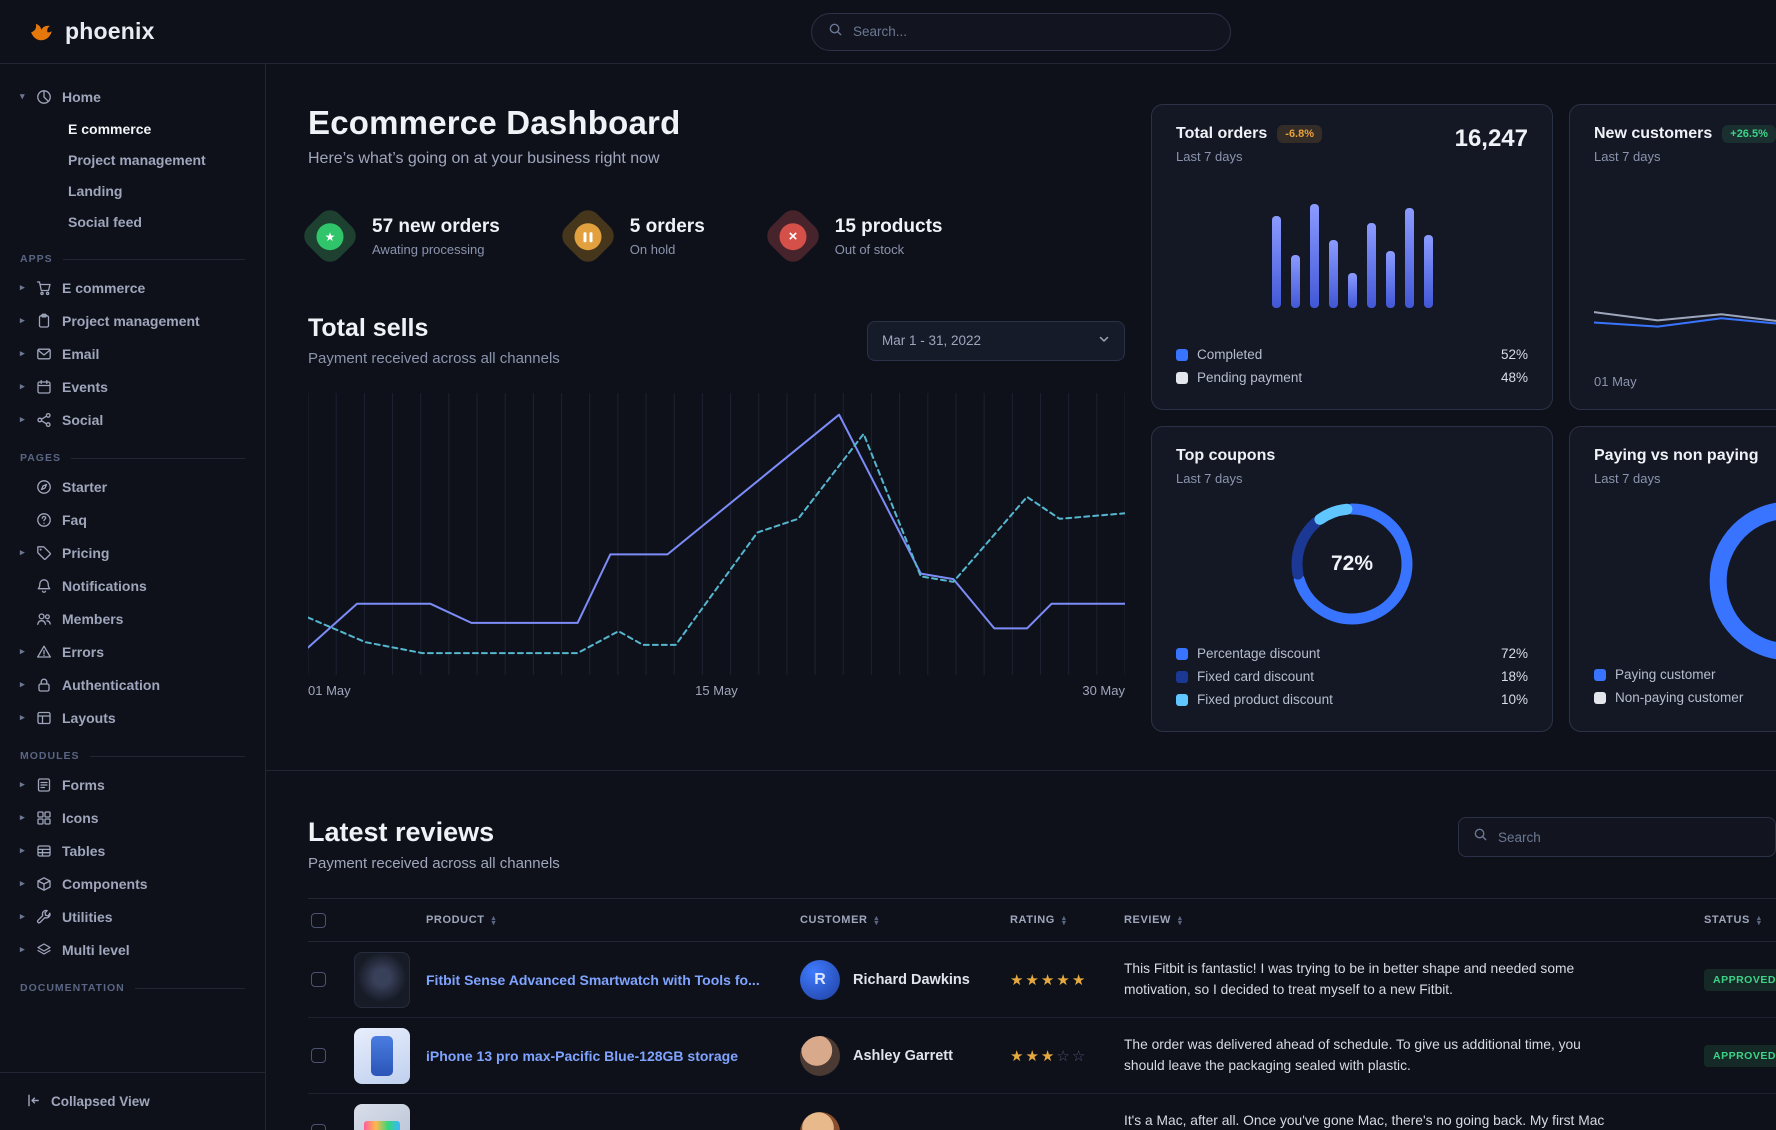  Describe the element at coordinates (461, 919) in the screenshot. I see `column-header-product: PRODUCT ▴ ▾` at that location.